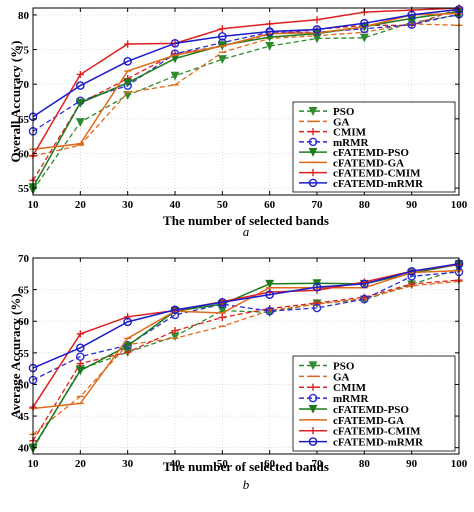 This screenshot has width=474, height=512. What do you see at coordinates (24, 449) in the screenshot?
I see `y-tick-label: 40` at bounding box center [24, 449].